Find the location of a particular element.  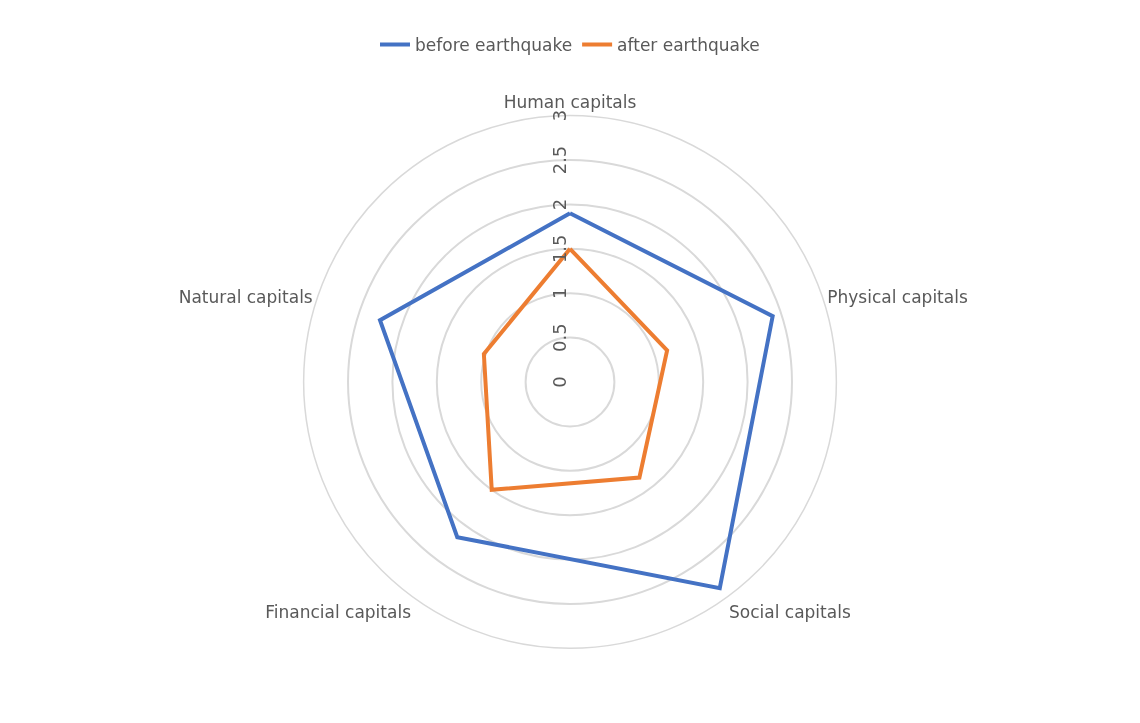

legend-label: after earthquake is located at coordinates (688, 45).